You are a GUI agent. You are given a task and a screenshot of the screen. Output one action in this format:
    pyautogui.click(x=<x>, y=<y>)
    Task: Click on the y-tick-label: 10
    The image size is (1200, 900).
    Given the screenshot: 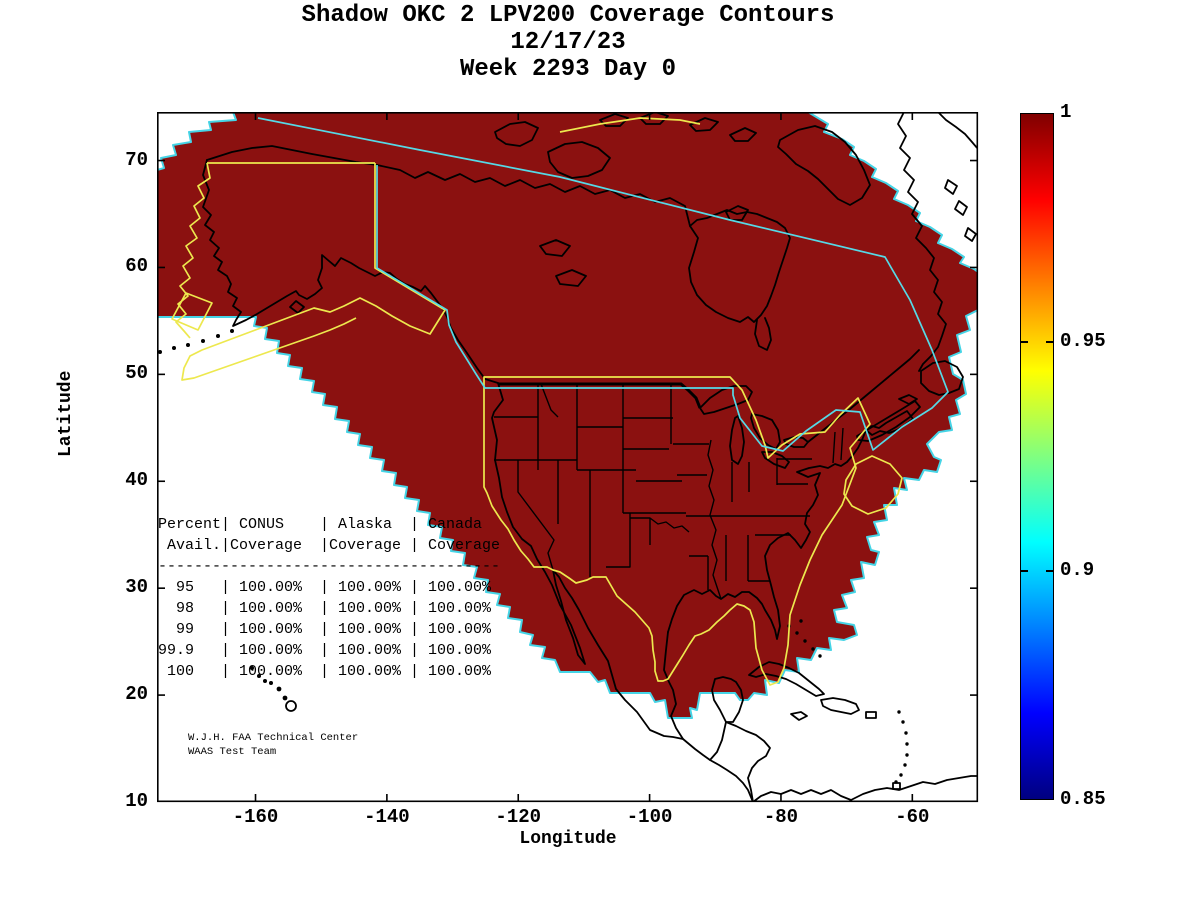 What is the action you would take?
    pyautogui.click(x=136, y=801)
    